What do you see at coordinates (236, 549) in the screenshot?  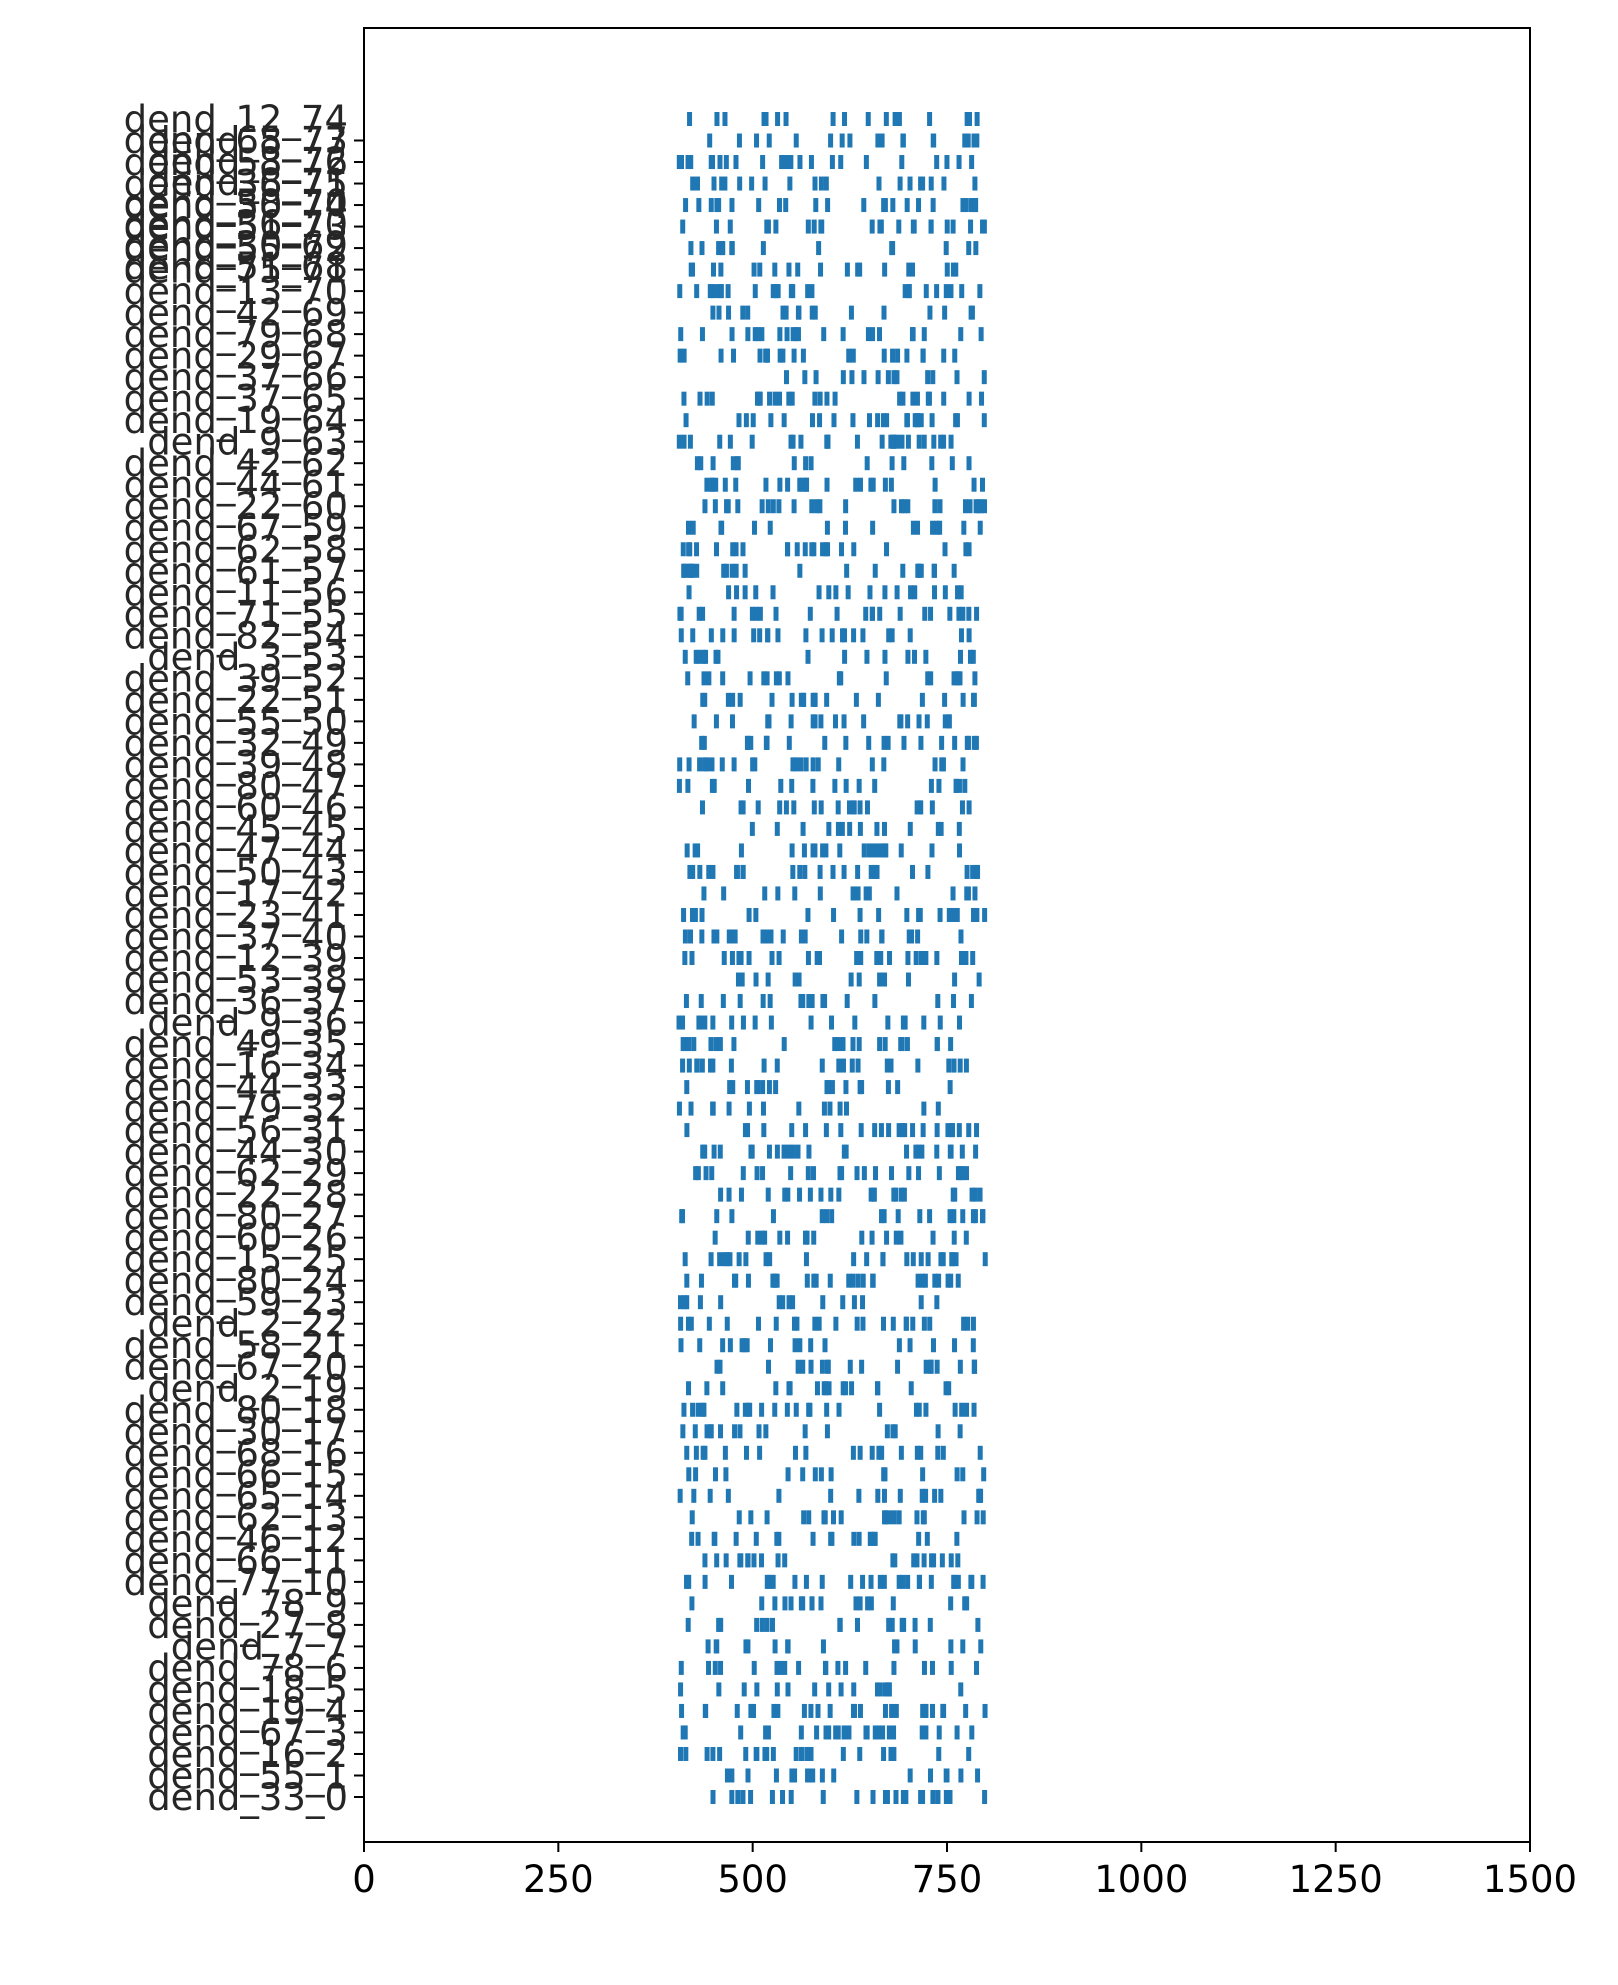 I see `y-tick-label: dend_62_58` at bounding box center [236, 549].